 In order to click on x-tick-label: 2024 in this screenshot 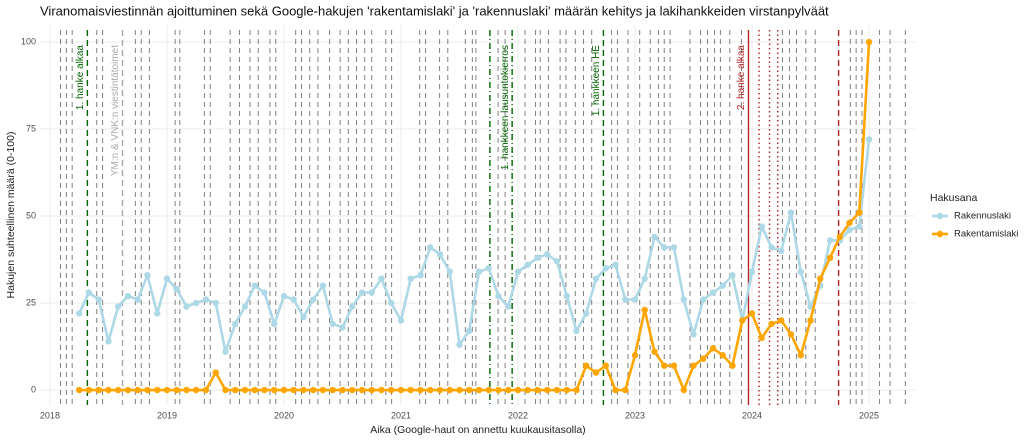, I will do `click(752, 415)`.